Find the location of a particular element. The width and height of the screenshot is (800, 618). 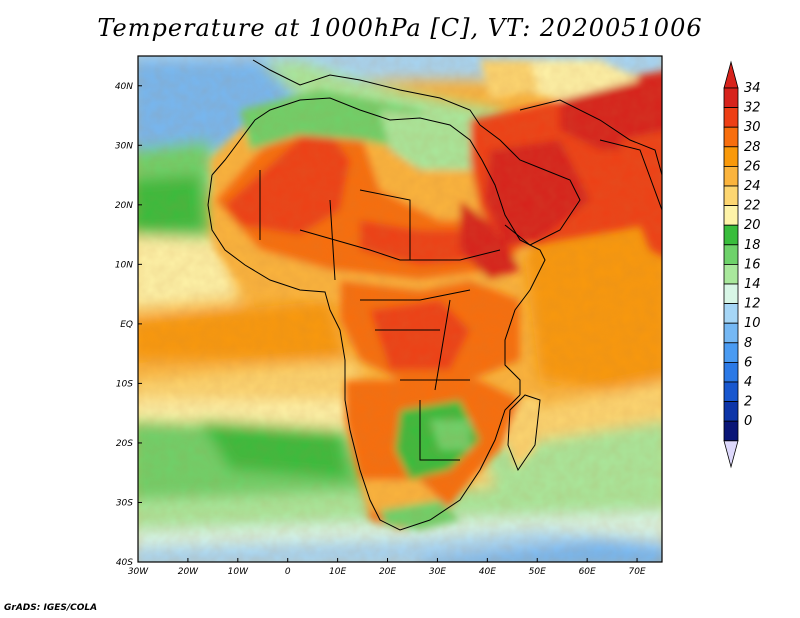

lon-tick-label: 20E is located at coordinates (387, 572).